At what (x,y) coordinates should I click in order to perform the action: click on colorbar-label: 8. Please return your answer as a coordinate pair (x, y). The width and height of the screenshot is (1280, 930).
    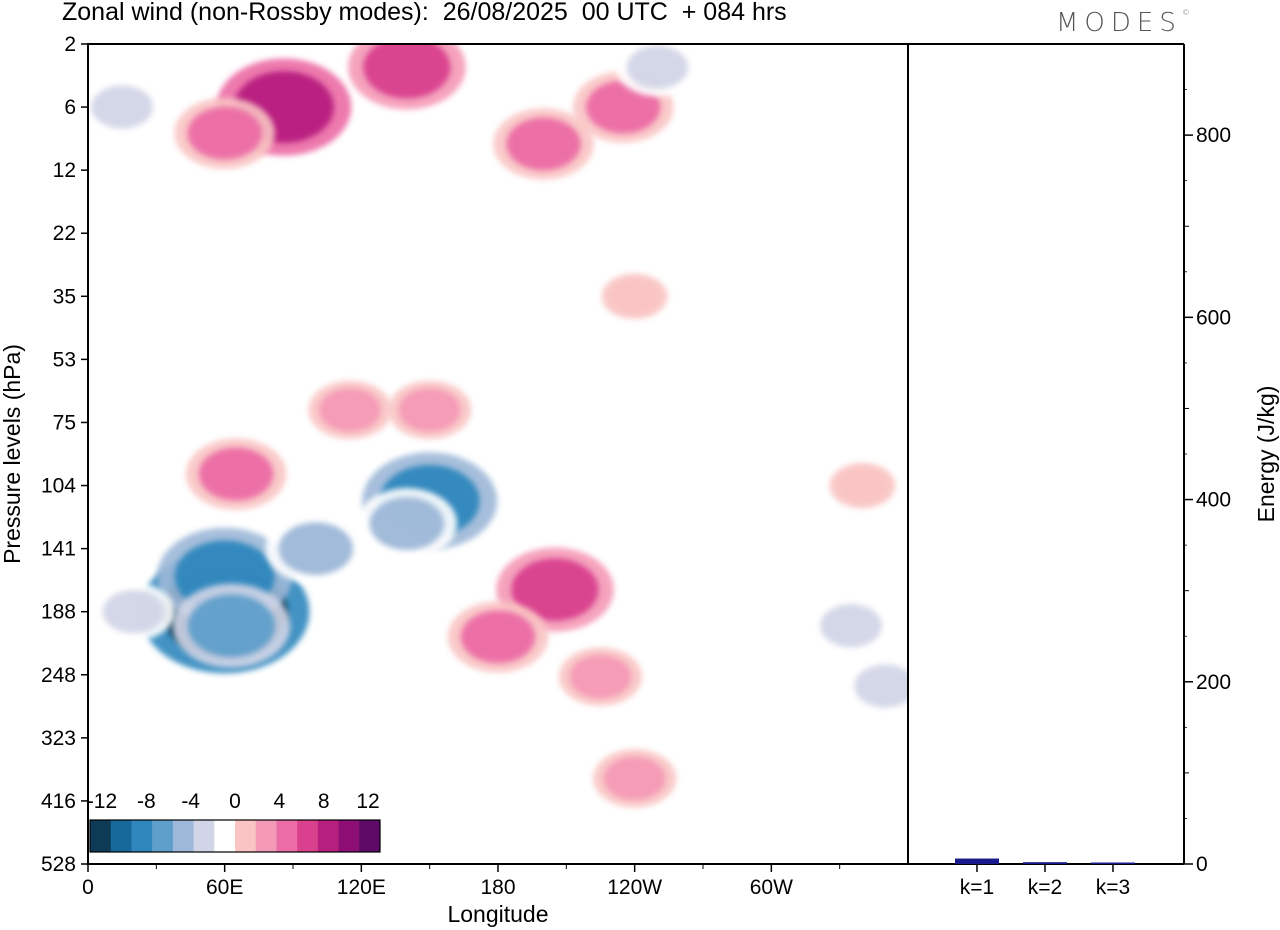
    Looking at the image, I should click on (324, 801).